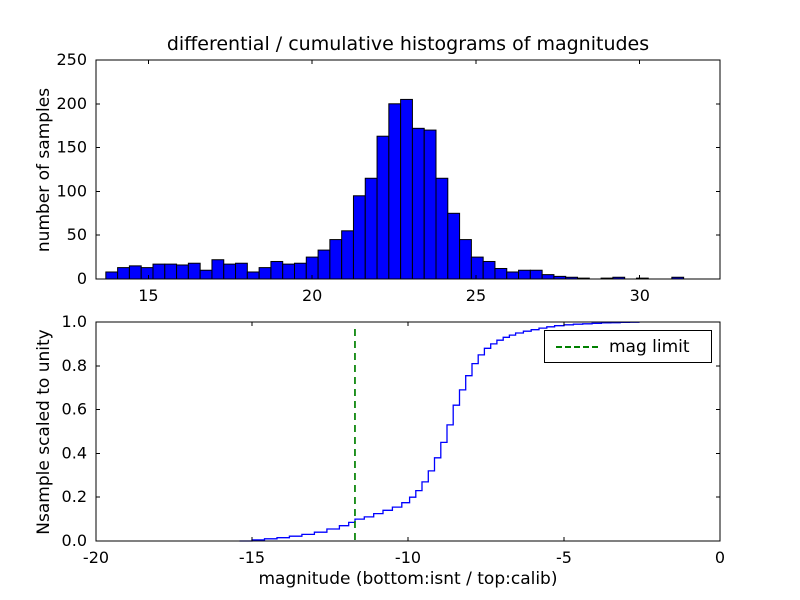 This screenshot has height=600, width=800. Describe the element at coordinates (408, 557) in the screenshot. I see `x-tick-label: -10` at that location.